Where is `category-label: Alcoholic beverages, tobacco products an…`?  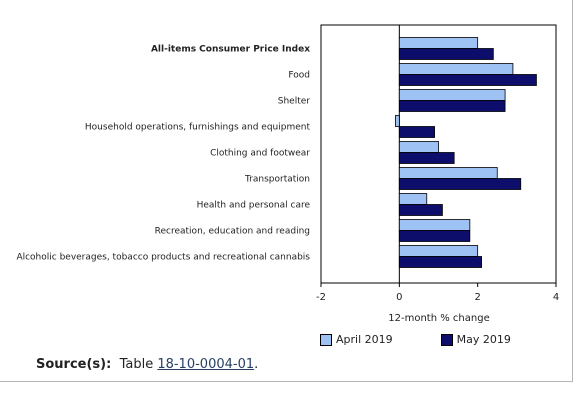 category-label: Alcoholic beverages, tobacco products an… is located at coordinates (163, 258).